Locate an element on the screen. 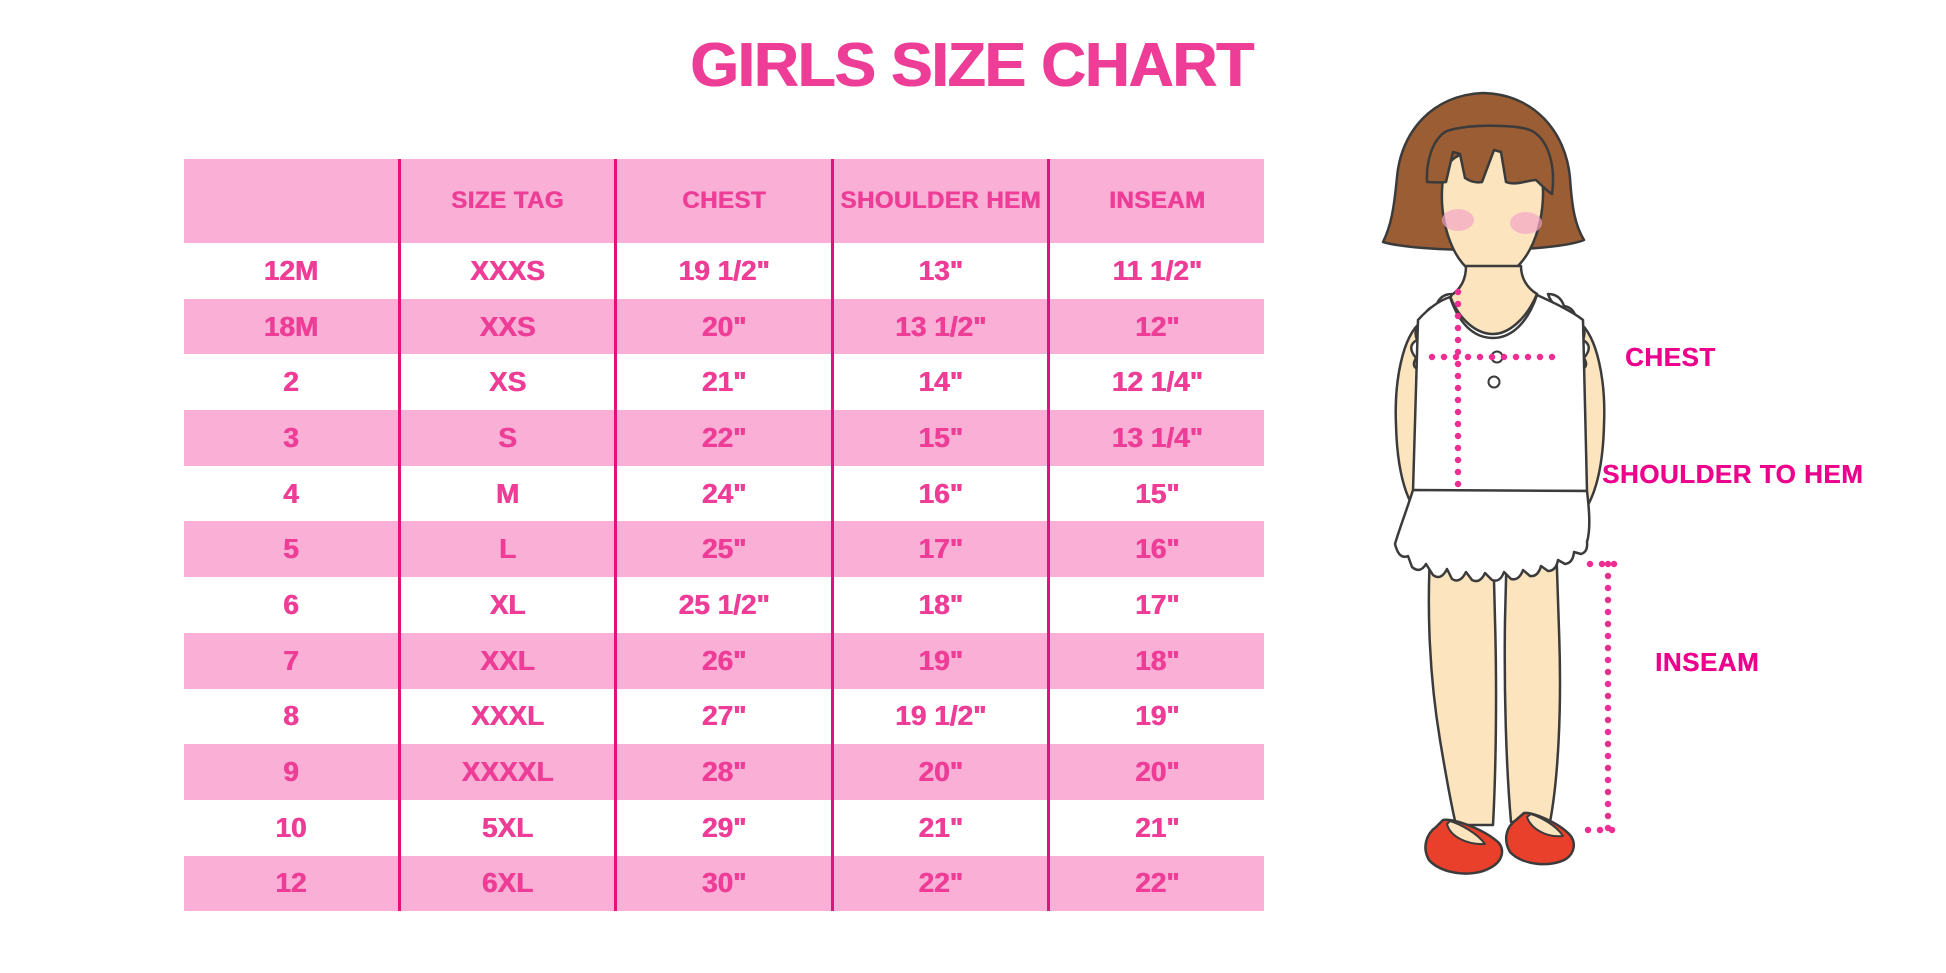 The image size is (1946, 973). table-cell: 7 is located at coordinates (291, 660).